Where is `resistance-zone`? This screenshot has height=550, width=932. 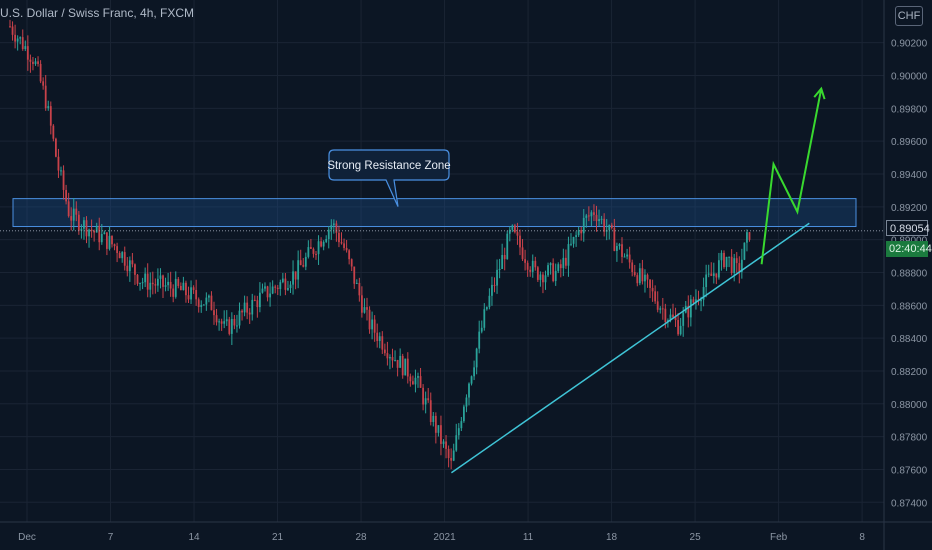
resistance-zone is located at coordinates (434, 213).